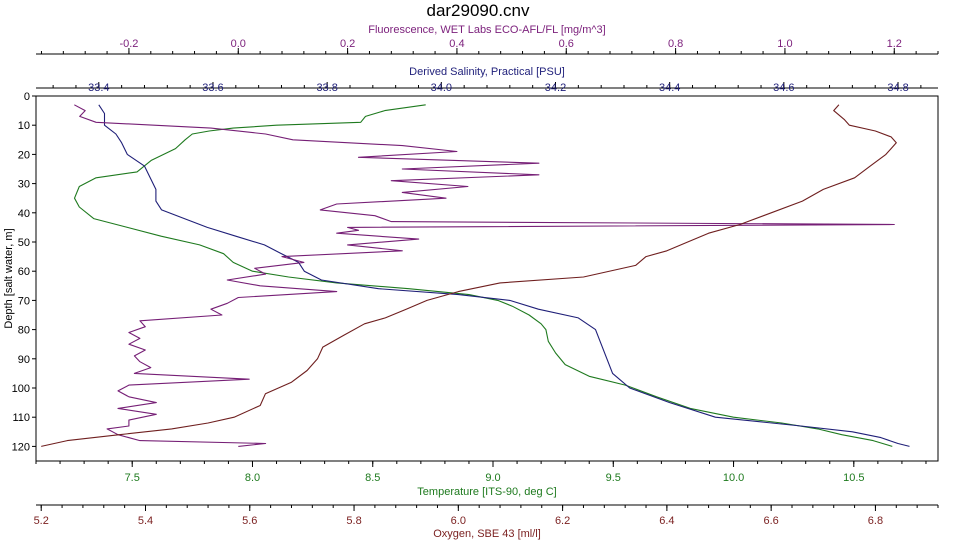  I want to click on depth-tick-label: 20, so click(24, 155).